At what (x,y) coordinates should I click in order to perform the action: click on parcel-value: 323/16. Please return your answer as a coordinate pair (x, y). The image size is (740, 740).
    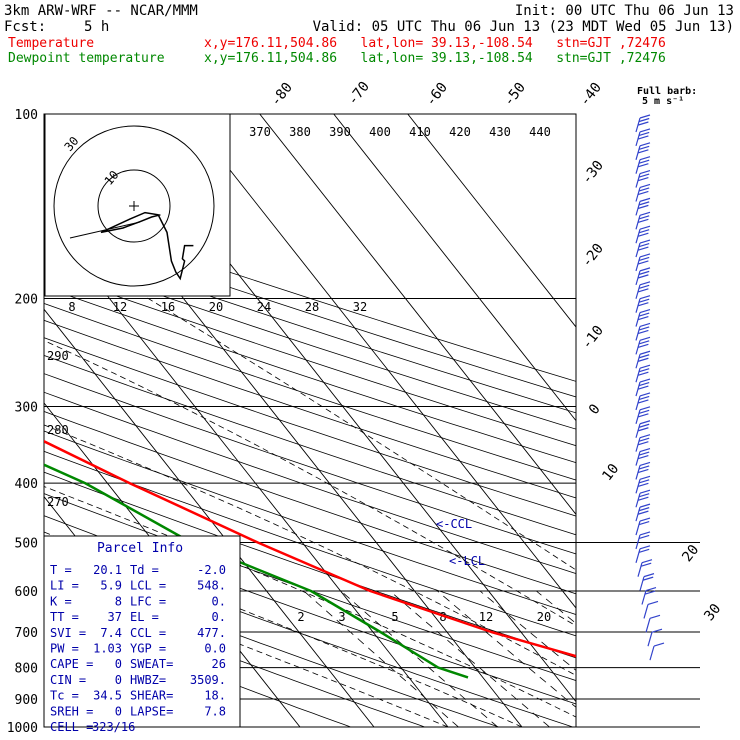
    Looking at the image, I should click on (113, 727).